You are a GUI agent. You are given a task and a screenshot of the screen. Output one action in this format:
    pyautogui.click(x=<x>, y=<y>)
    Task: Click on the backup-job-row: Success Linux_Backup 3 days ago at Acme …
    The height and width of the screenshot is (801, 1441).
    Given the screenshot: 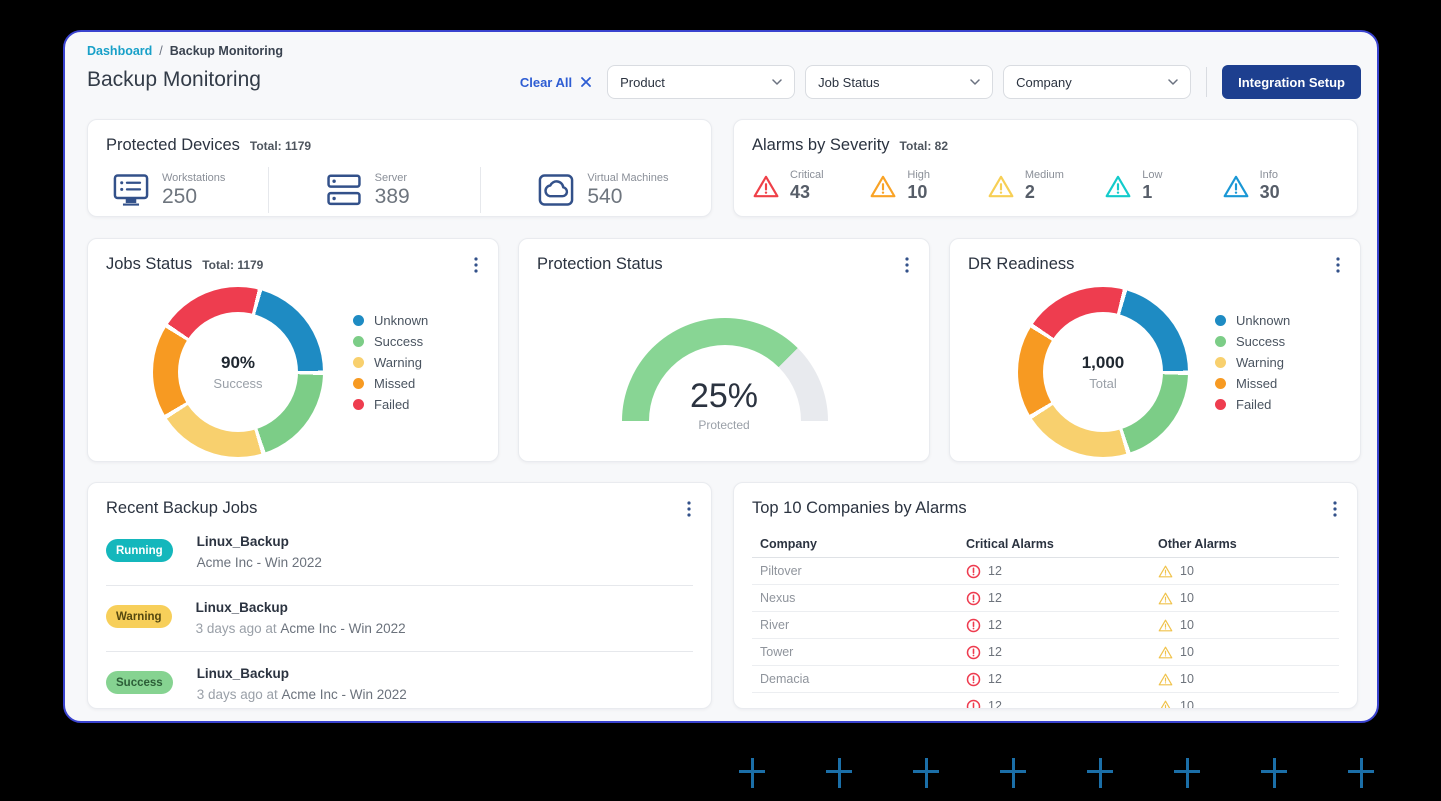 What is the action you would take?
    pyautogui.click(x=399, y=679)
    